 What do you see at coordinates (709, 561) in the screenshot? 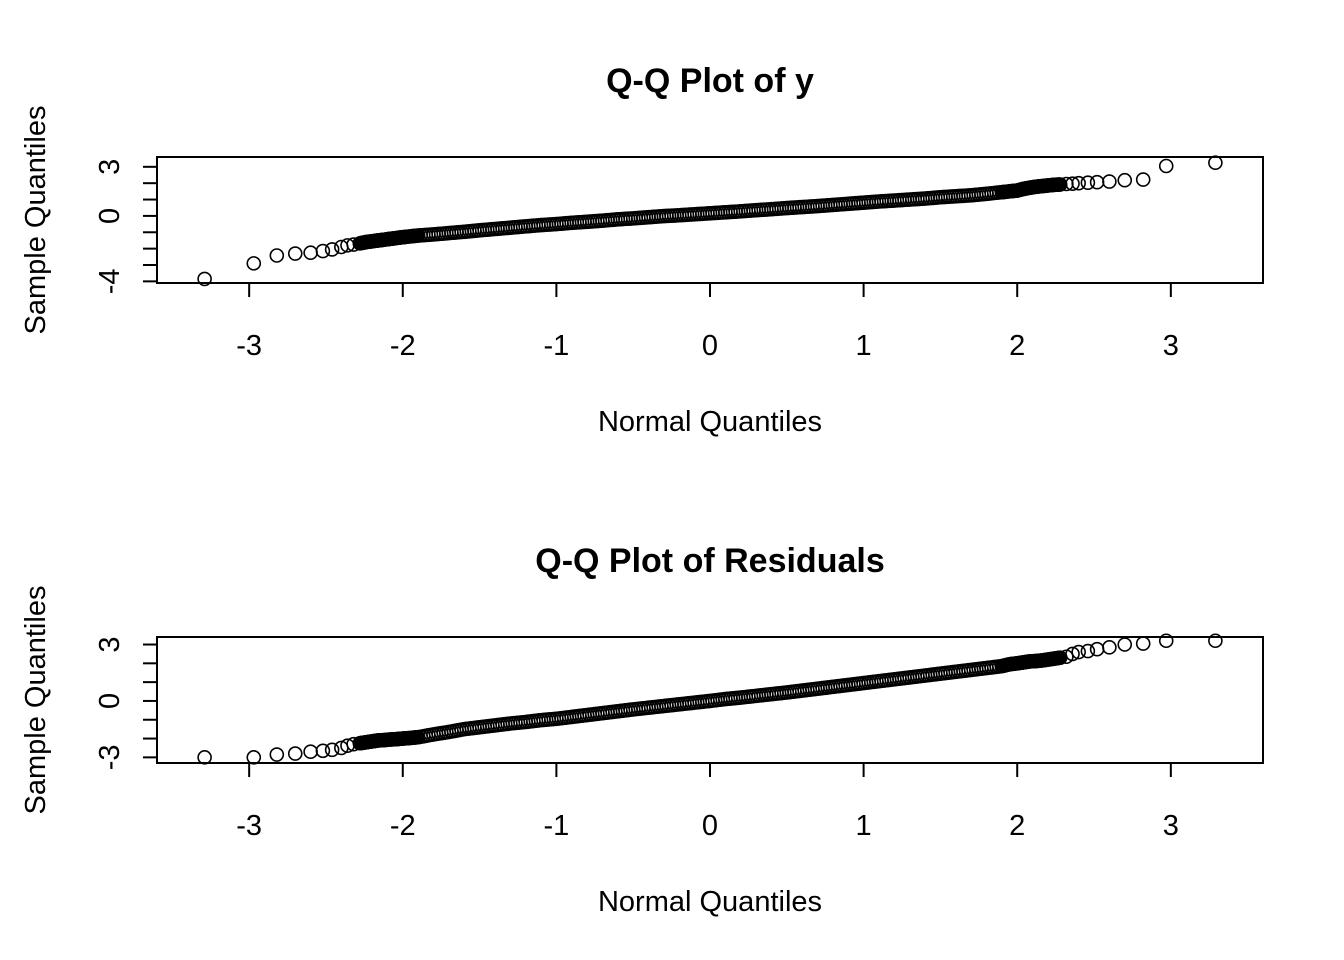
I see `chart-title: Q-Q Plot of Residuals` at bounding box center [709, 561].